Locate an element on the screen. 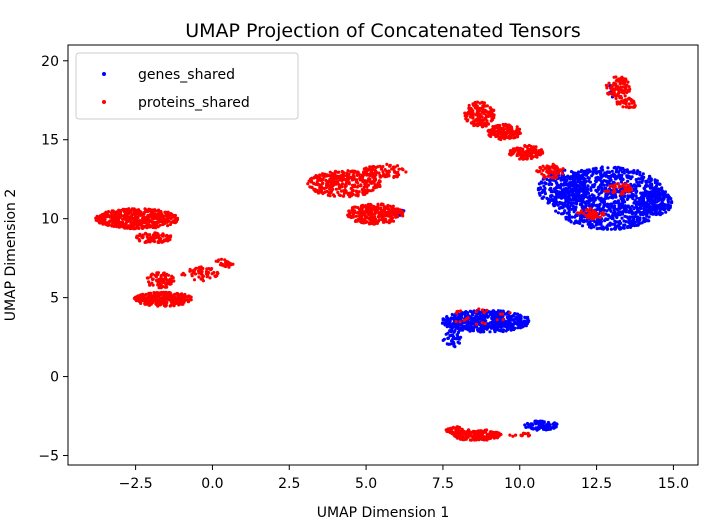 This screenshot has height=532, width=718. y-tick-label: 5 is located at coordinates (54, 299).